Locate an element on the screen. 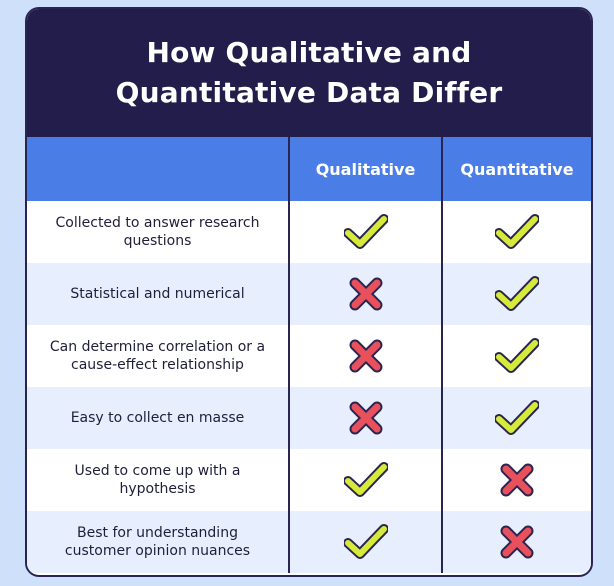 The height and width of the screenshot is (586, 614). header-empty is located at coordinates (158, 169).